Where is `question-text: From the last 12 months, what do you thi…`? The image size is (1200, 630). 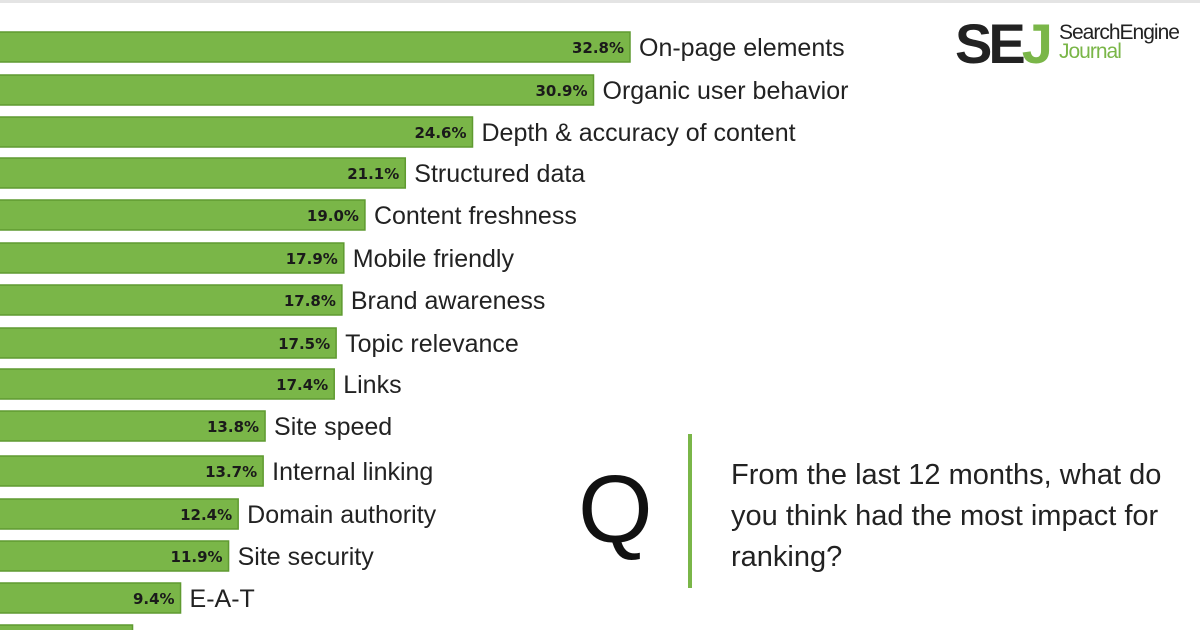
question-text: From the last 12 months, what do you thi… is located at coordinates (946, 516).